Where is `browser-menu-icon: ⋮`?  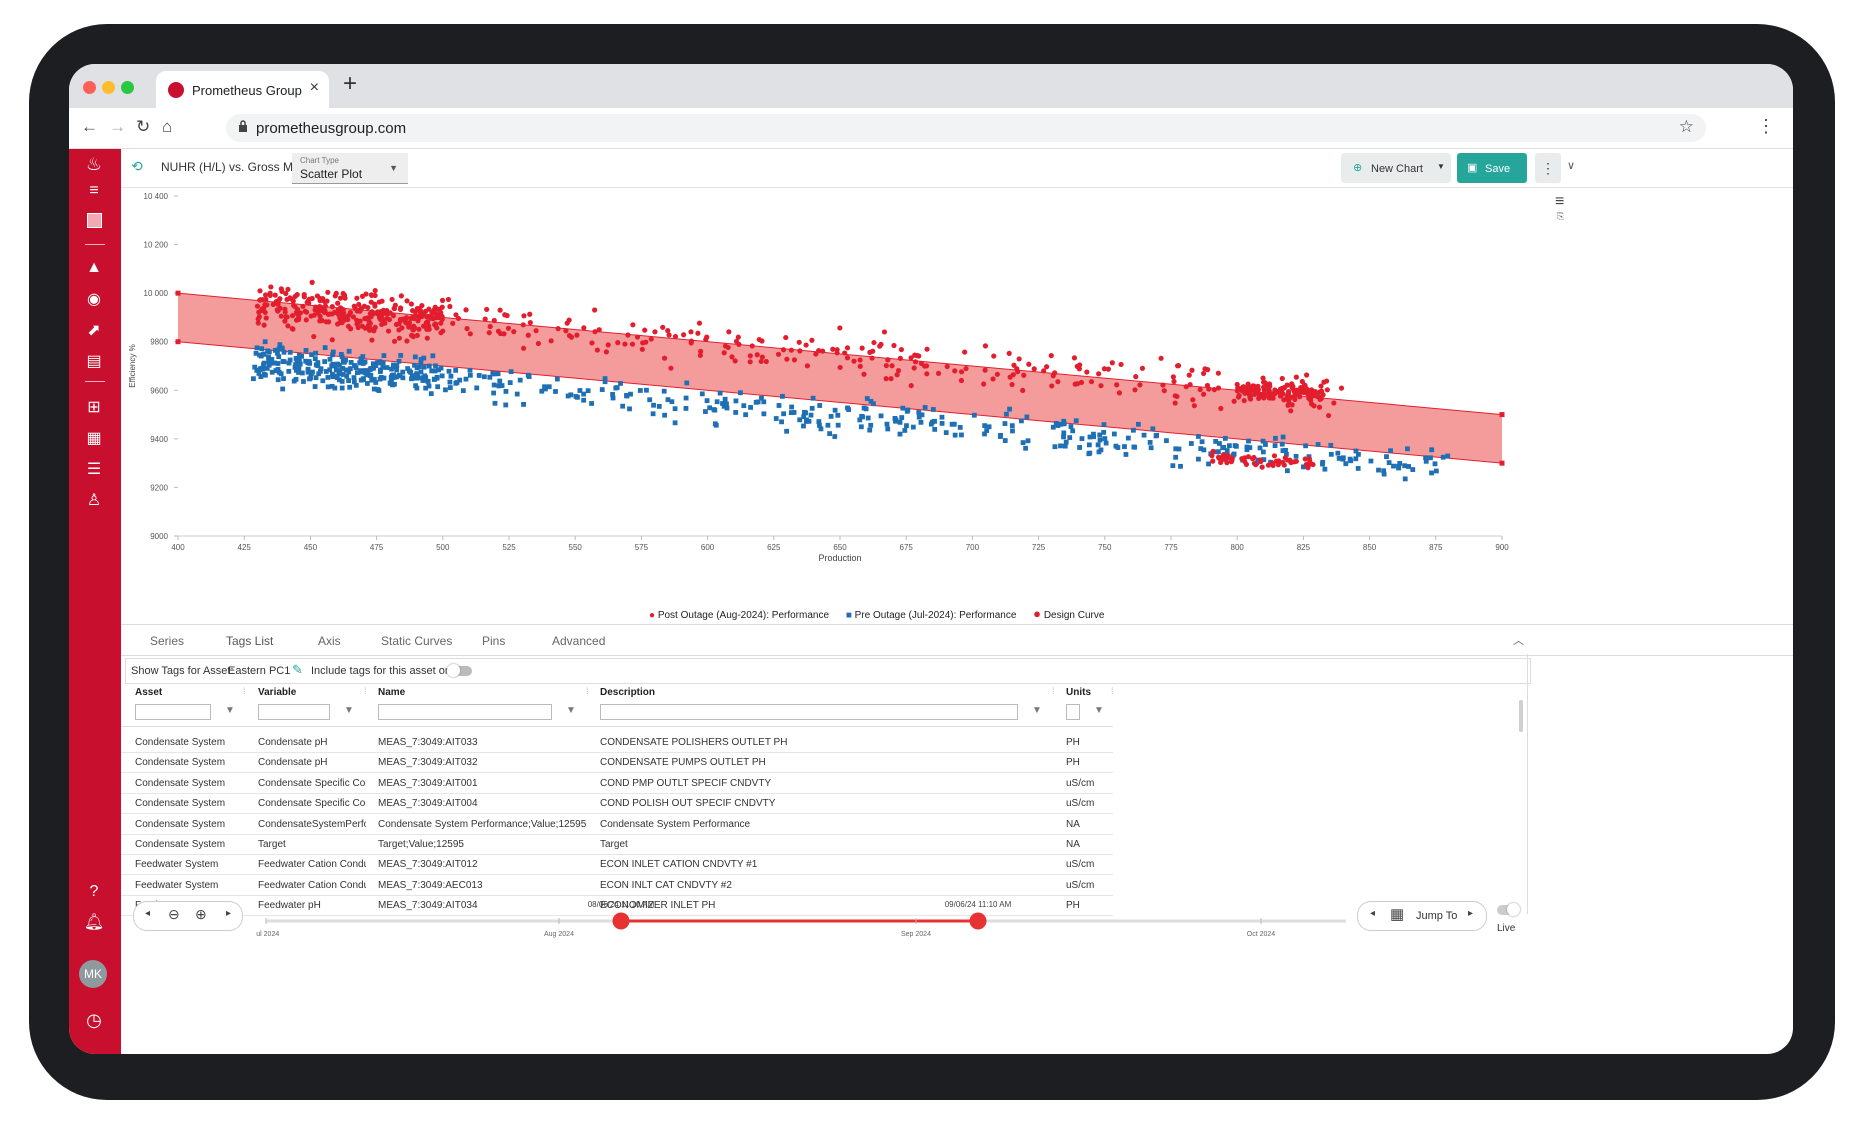 browser-menu-icon: ⋮ is located at coordinates (1766, 126).